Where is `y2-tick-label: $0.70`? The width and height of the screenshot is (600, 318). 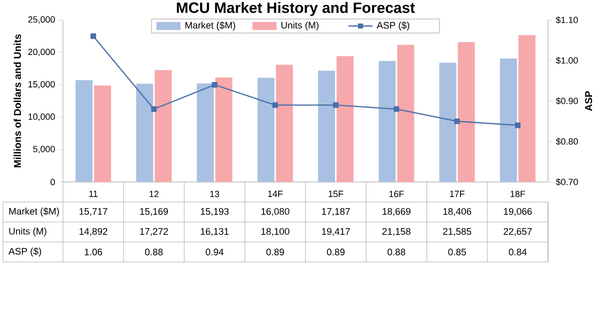 y2-tick-label: $0.70 is located at coordinates (567, 182).